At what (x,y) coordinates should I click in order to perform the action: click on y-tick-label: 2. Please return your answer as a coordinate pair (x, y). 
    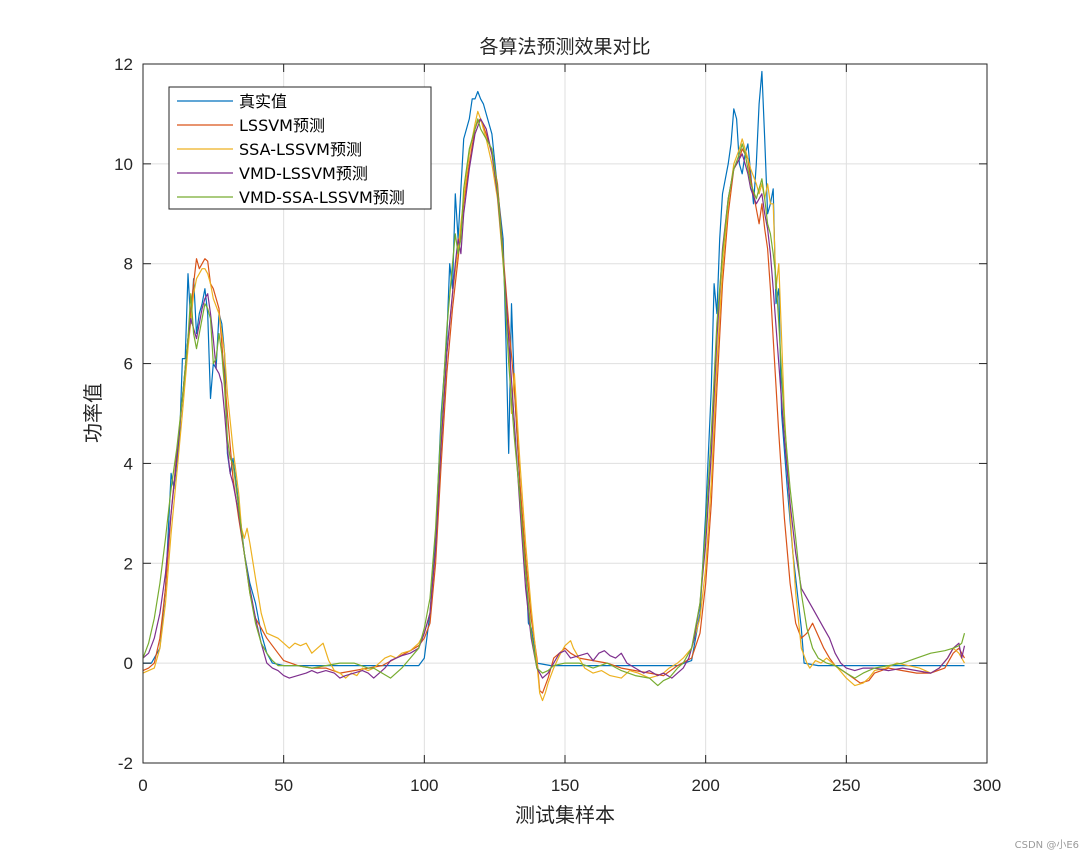
    Looking at the image, I should click on (128, 563).